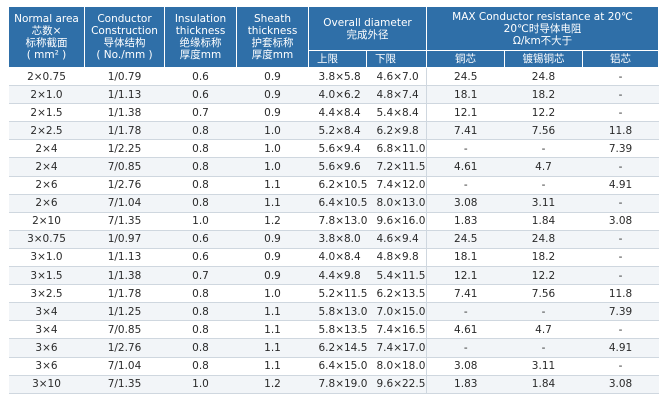  I want to click on cell-aluminium-resistance: 3.08, so click(620, 221).